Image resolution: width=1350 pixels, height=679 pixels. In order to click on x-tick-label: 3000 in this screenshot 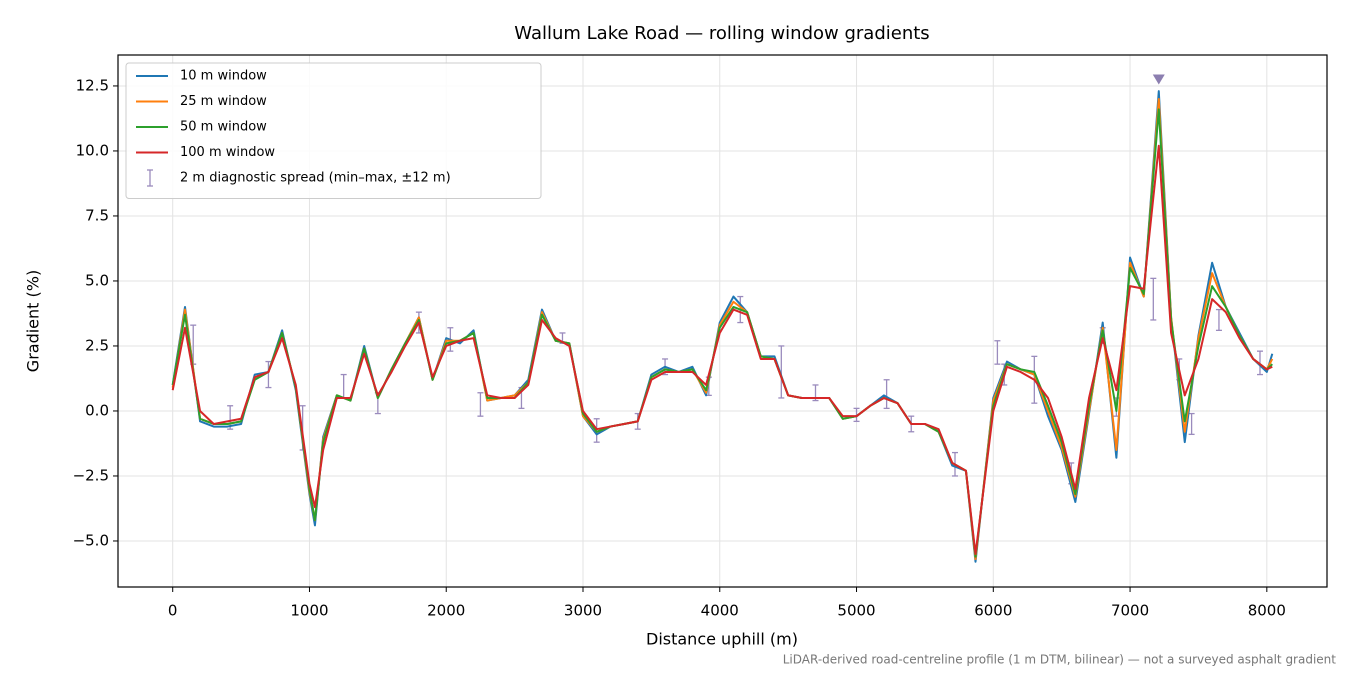, I will do `click(583, 611)`.